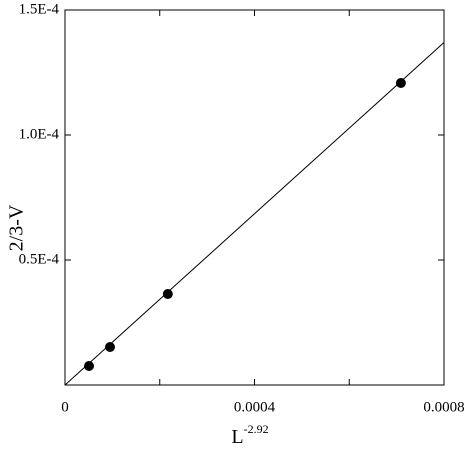  Describe the element at coordinates (256, 429) in the screenshot. I see `x-axis-title-sup: -2.92` at that location.